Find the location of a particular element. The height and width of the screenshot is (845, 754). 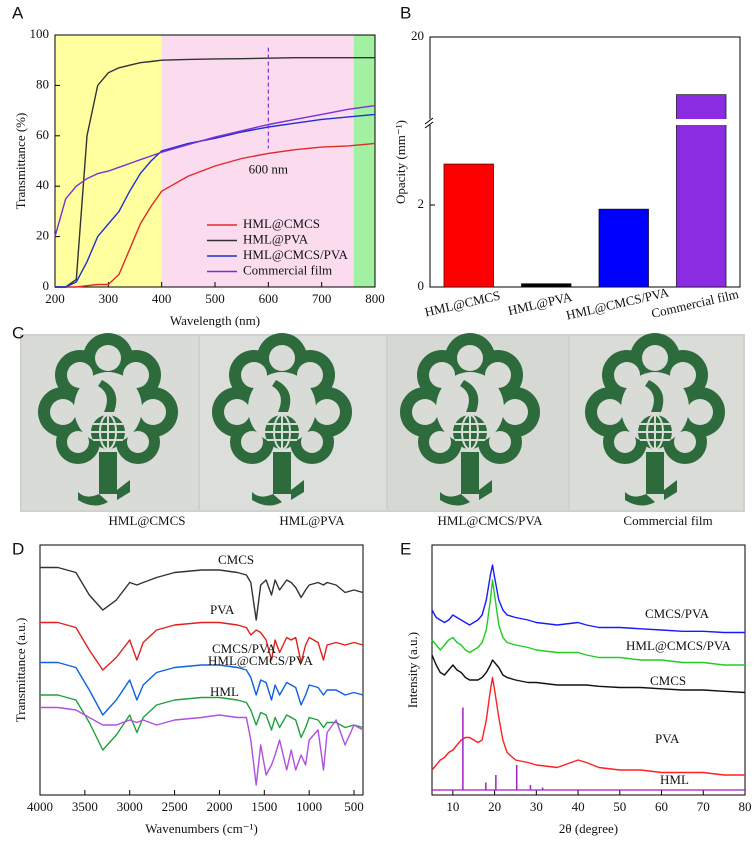

x-tick-label: 80 is located at coordinates (745, 806).